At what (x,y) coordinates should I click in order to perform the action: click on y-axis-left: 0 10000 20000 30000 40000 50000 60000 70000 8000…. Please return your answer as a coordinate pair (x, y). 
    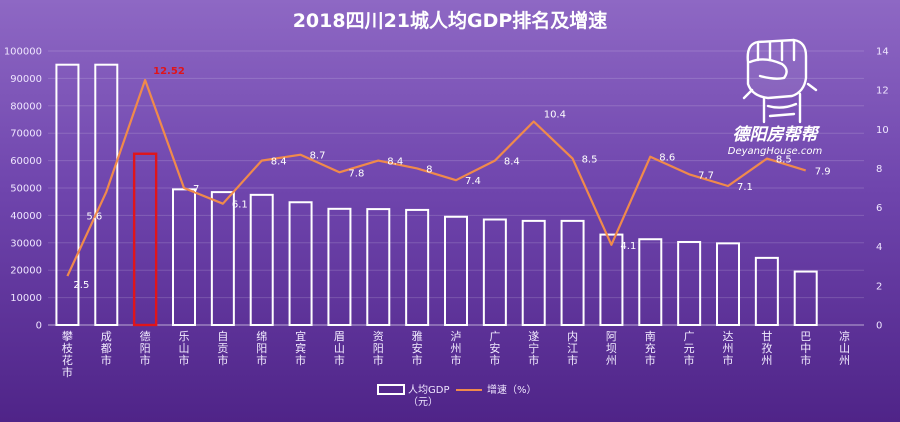
    Looking at the image, I should click on (23, 189).